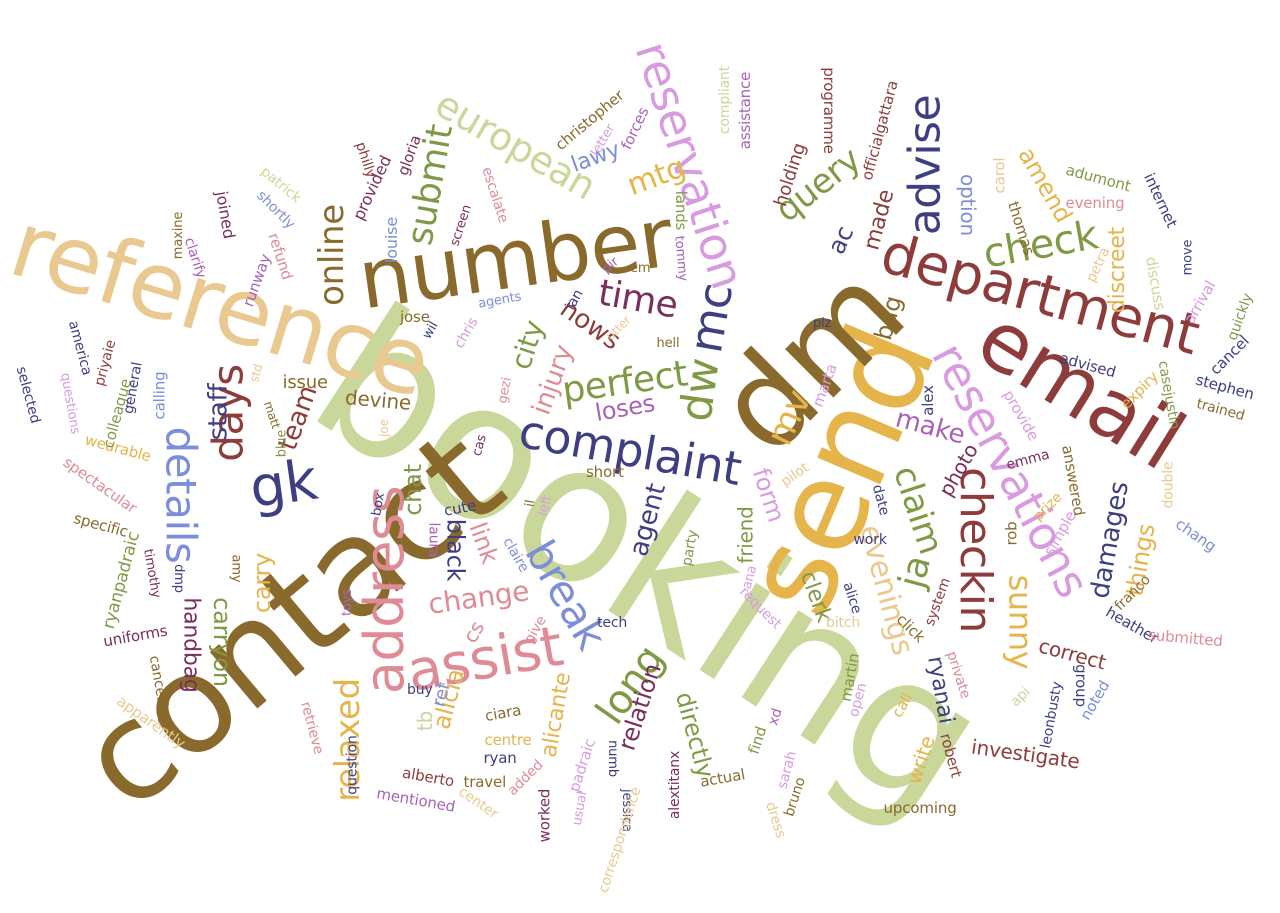 The width and height of the screenshot is (1280, 913). I want to click on word-ryanpadraic: ryanpadraic, so click(121, 580).